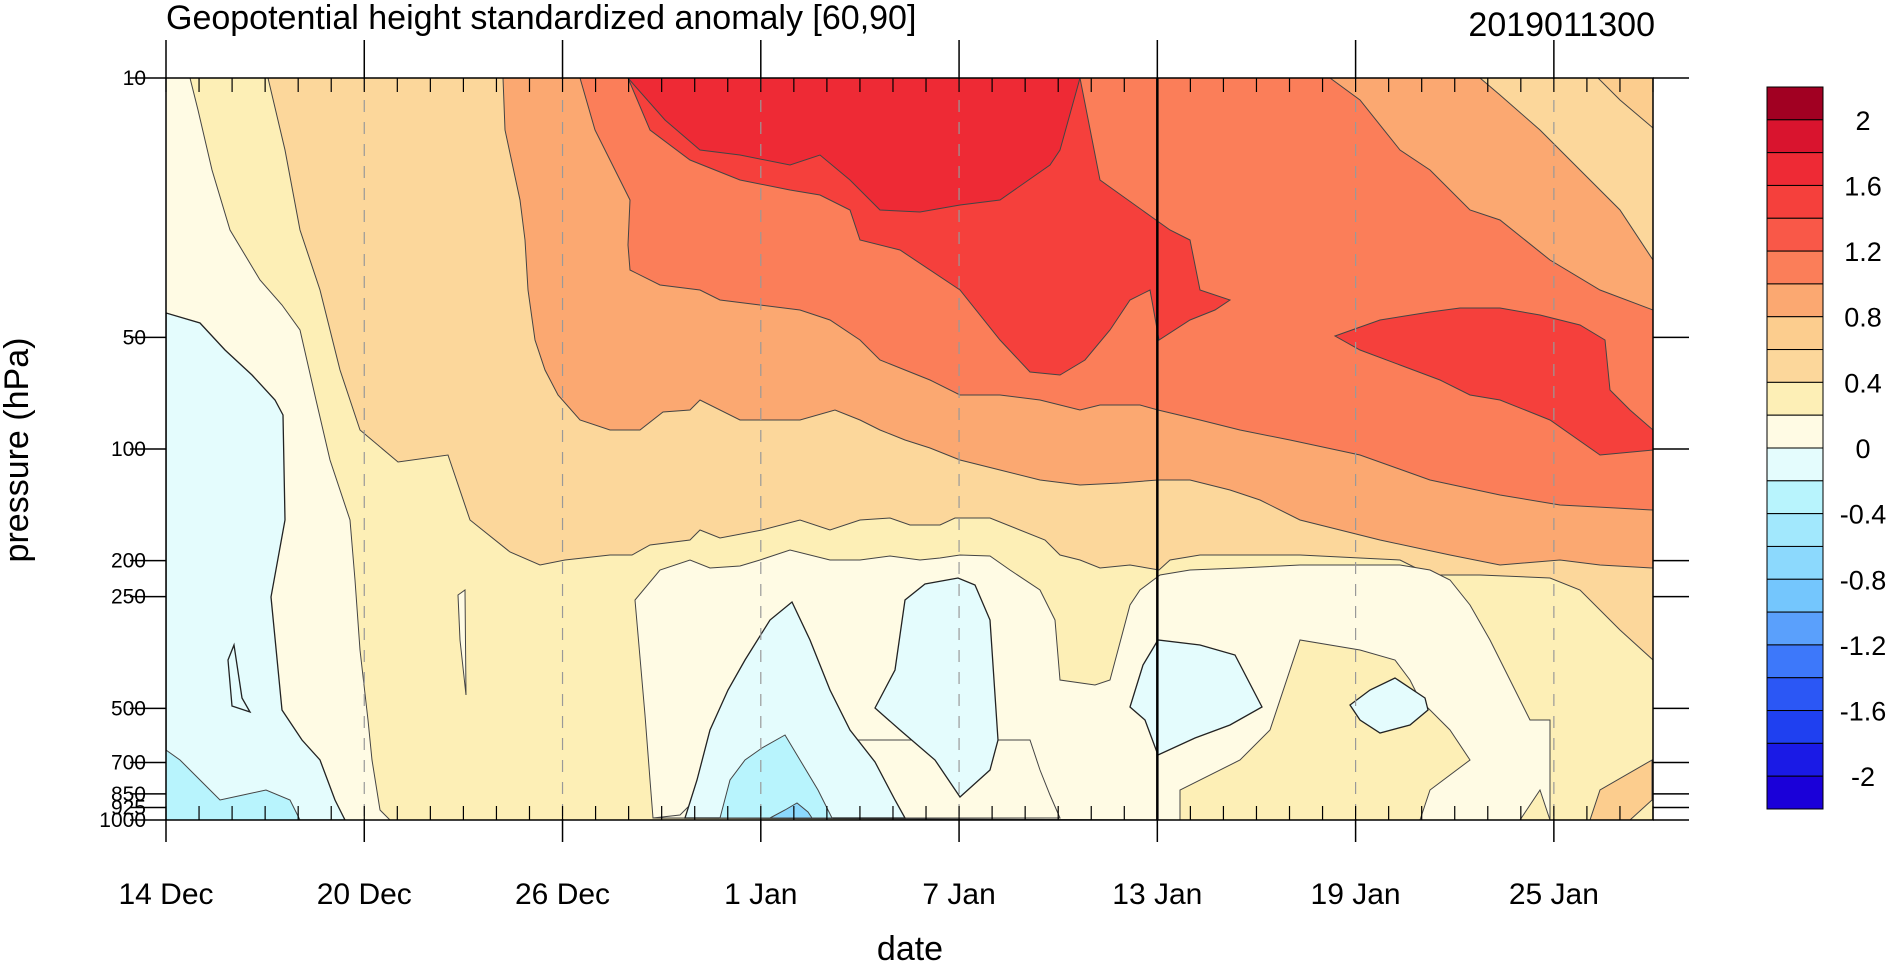 The image size is (1889, 963). Describe the element at coordinates (364, 894) in the screenshot. I see `x-tick-label: 20 Dec` at that location.